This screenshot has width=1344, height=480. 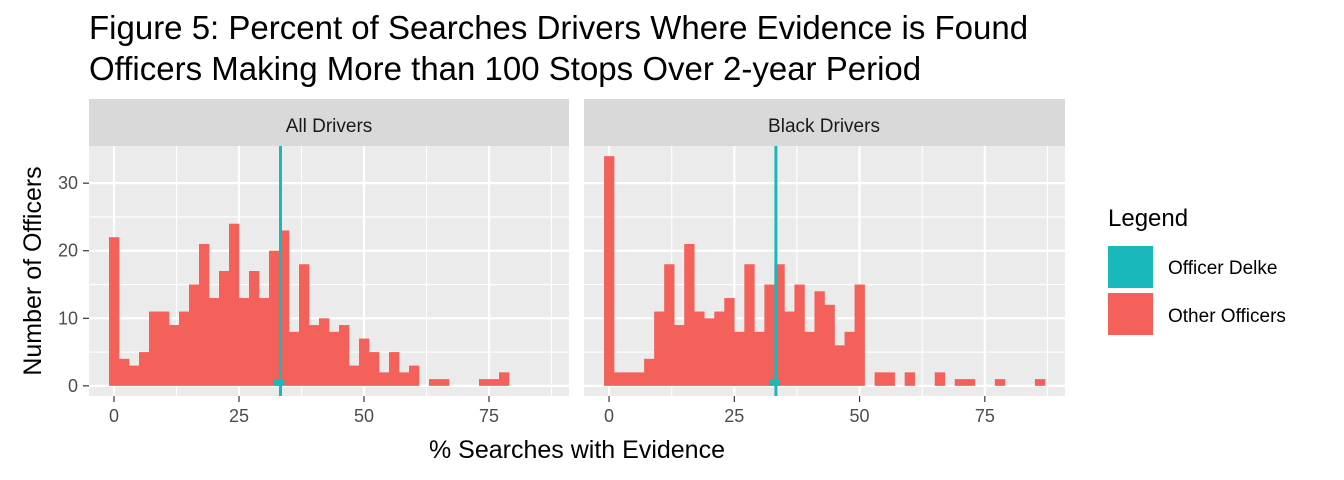 What do you see at coordinates (73, 284) in the screenshot?
I see `y-axis-ticks: 0 10 20 30` at bounding box center [73, 284].